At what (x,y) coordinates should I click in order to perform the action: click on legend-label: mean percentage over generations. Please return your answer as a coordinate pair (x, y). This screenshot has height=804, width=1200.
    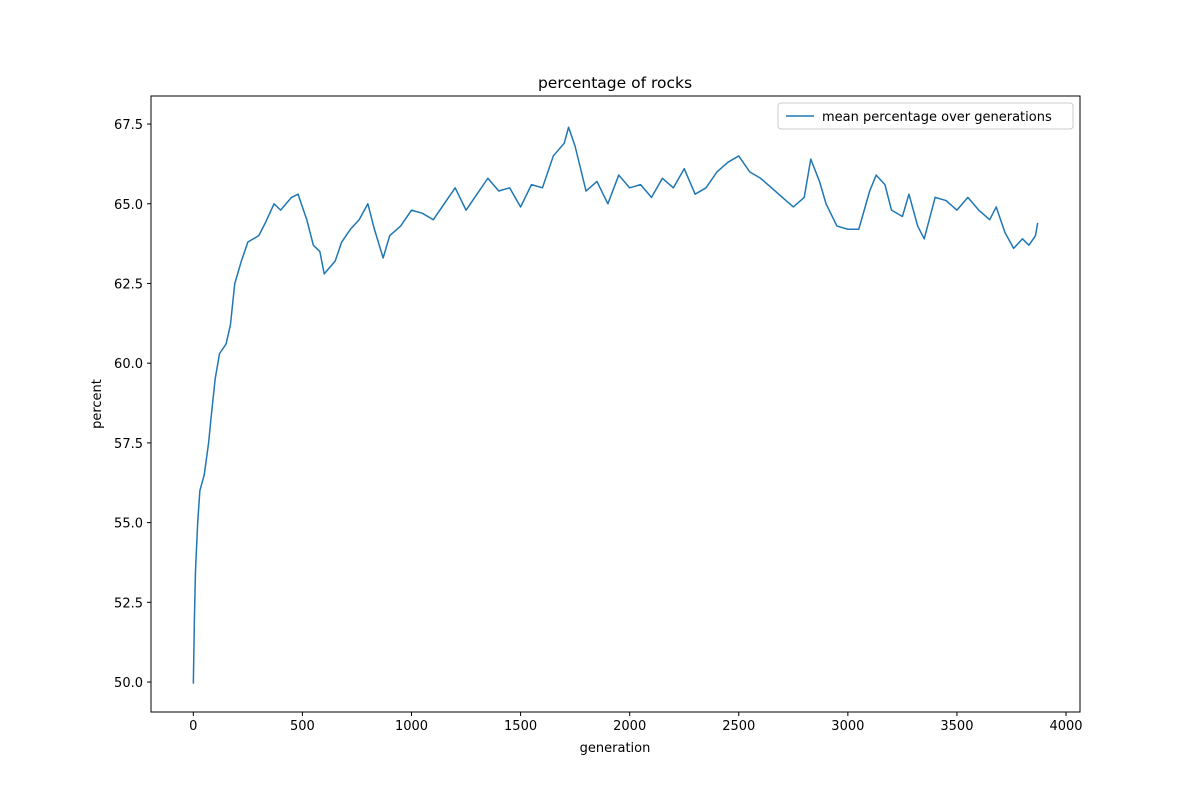
    Looking at the image, I should click on (937, 117).